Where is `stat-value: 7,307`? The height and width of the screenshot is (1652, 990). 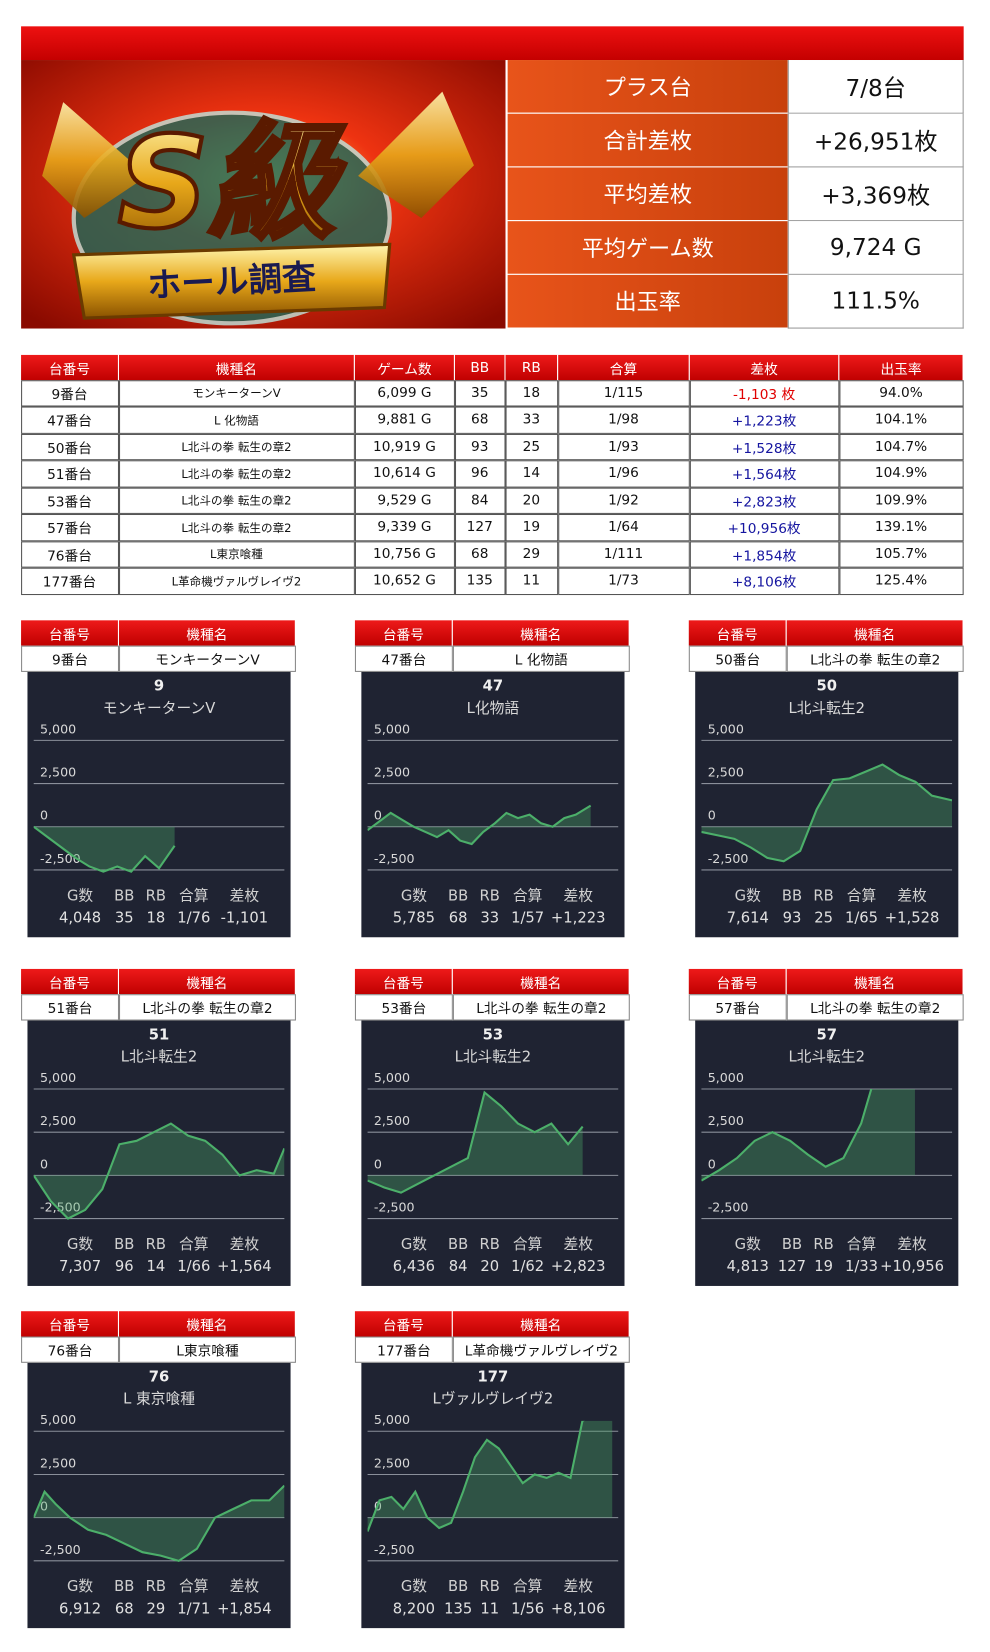 stat-value: 7,307 is located at coordinates (80, 1266).